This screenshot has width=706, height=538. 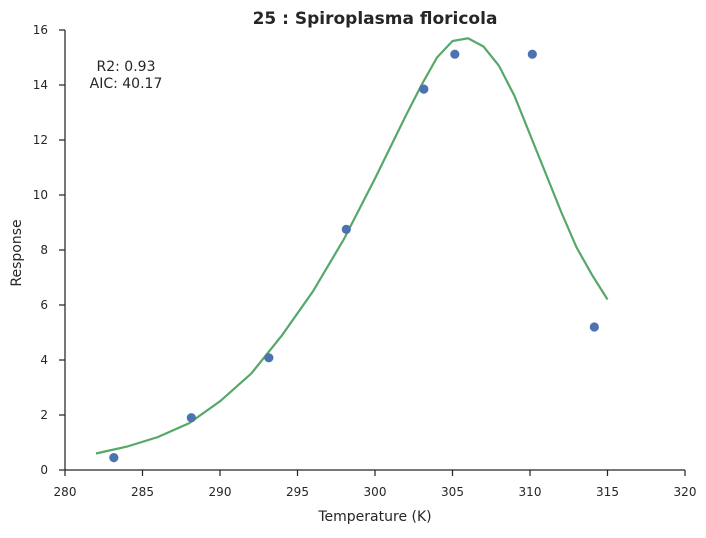 What do you see at coordinates (17, 252) in the screenshot?
I see `y-axis-label: Response` at bounding box center [17, 252].